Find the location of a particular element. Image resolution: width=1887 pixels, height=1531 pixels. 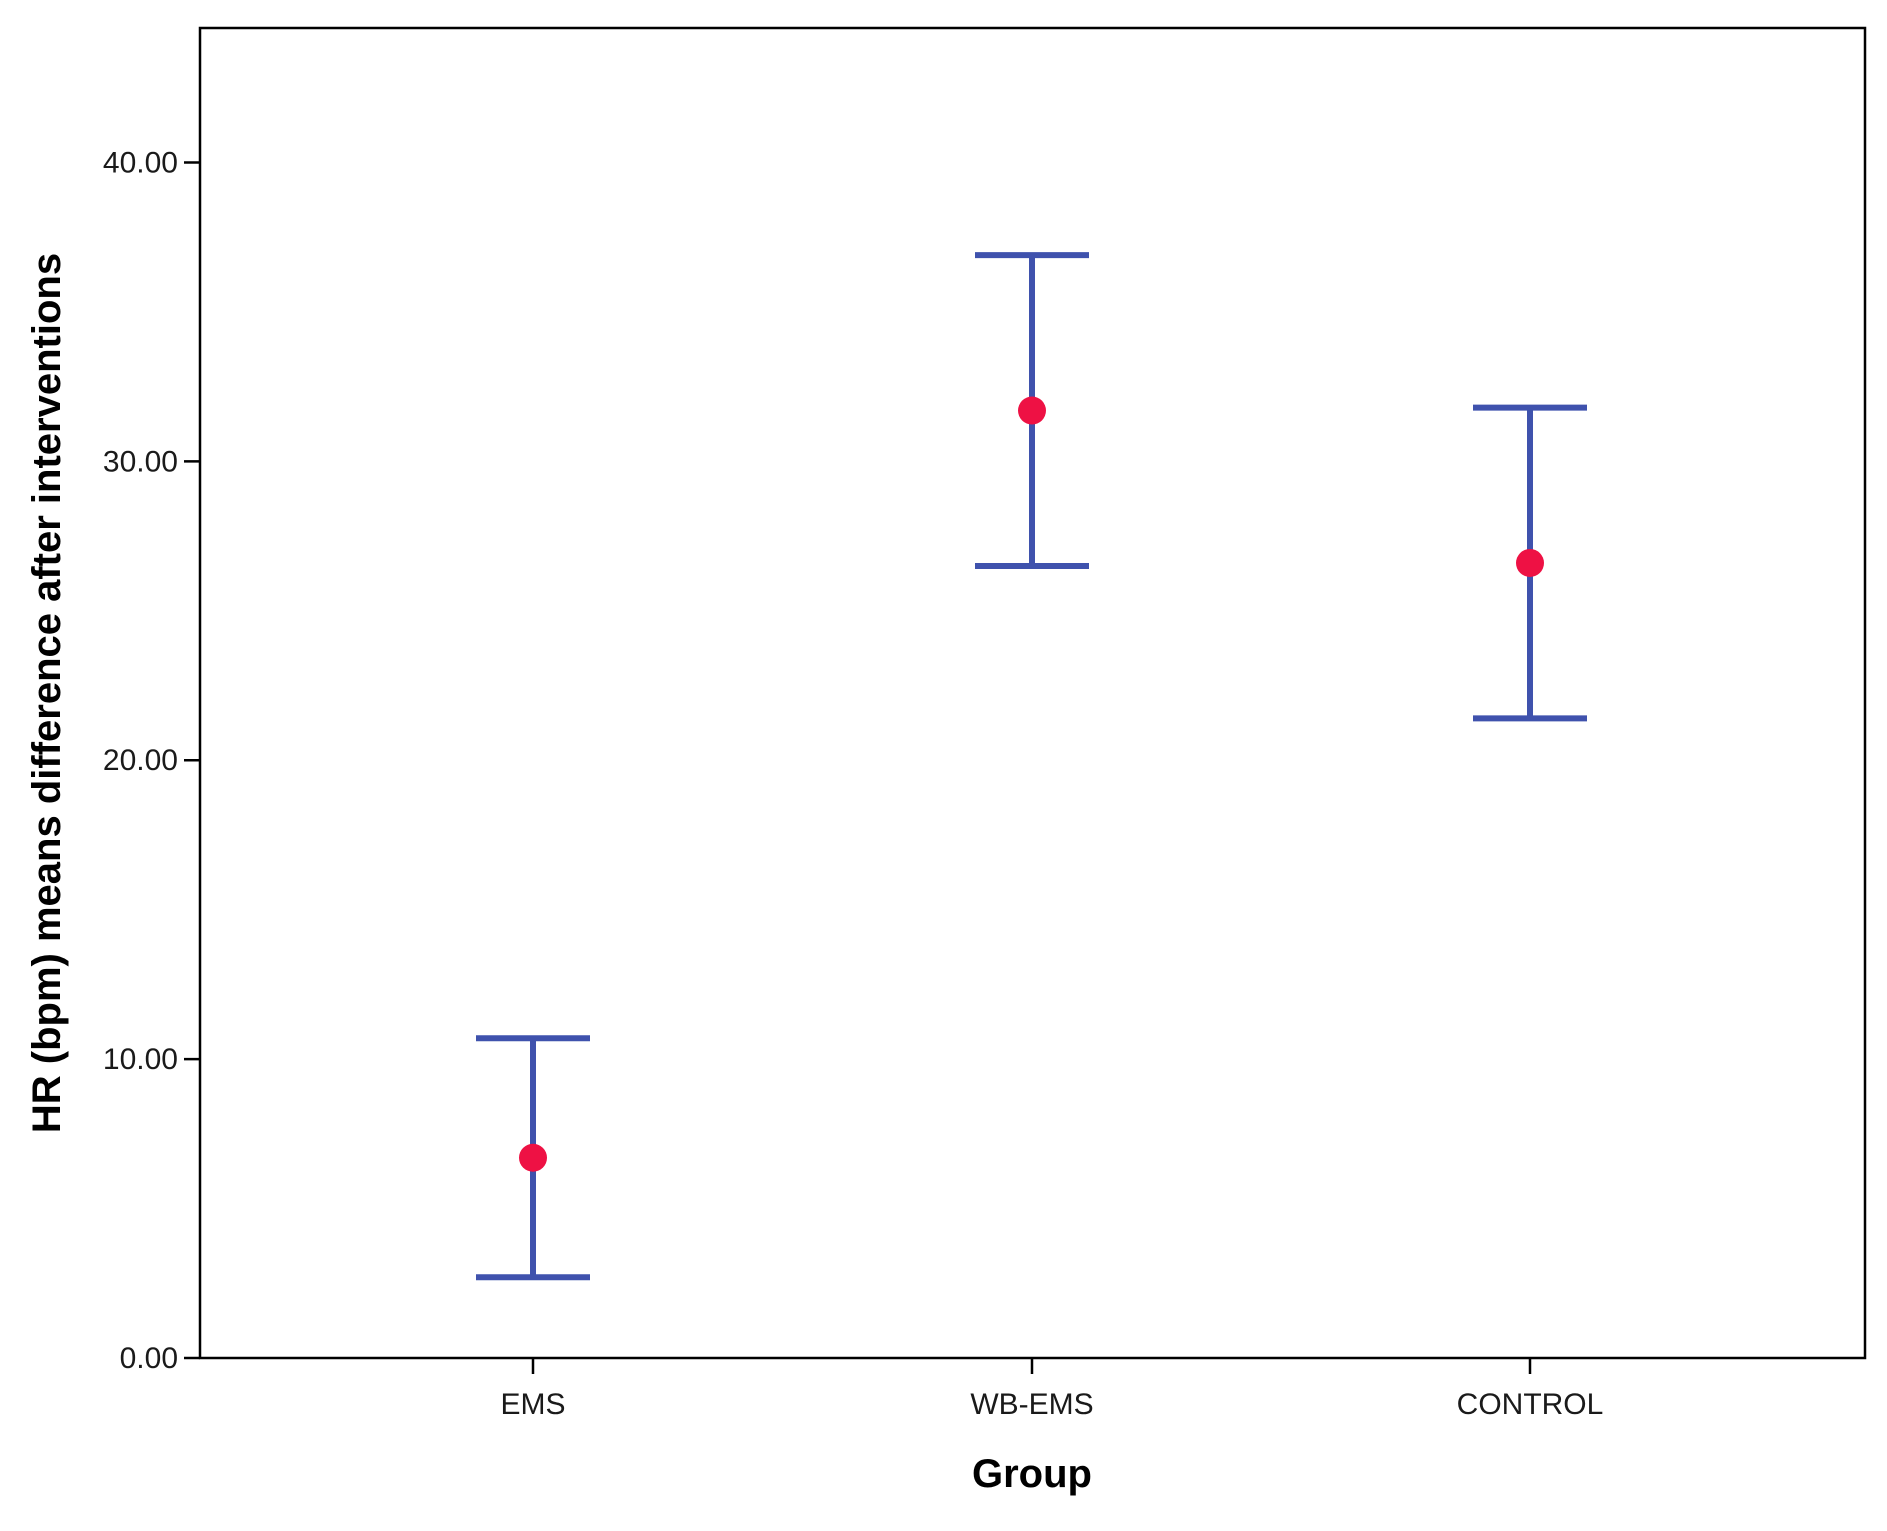

y-axis-ticks: 0.00 10.00 20.00 30.00 40.00 is located at coordinates (151, 760).